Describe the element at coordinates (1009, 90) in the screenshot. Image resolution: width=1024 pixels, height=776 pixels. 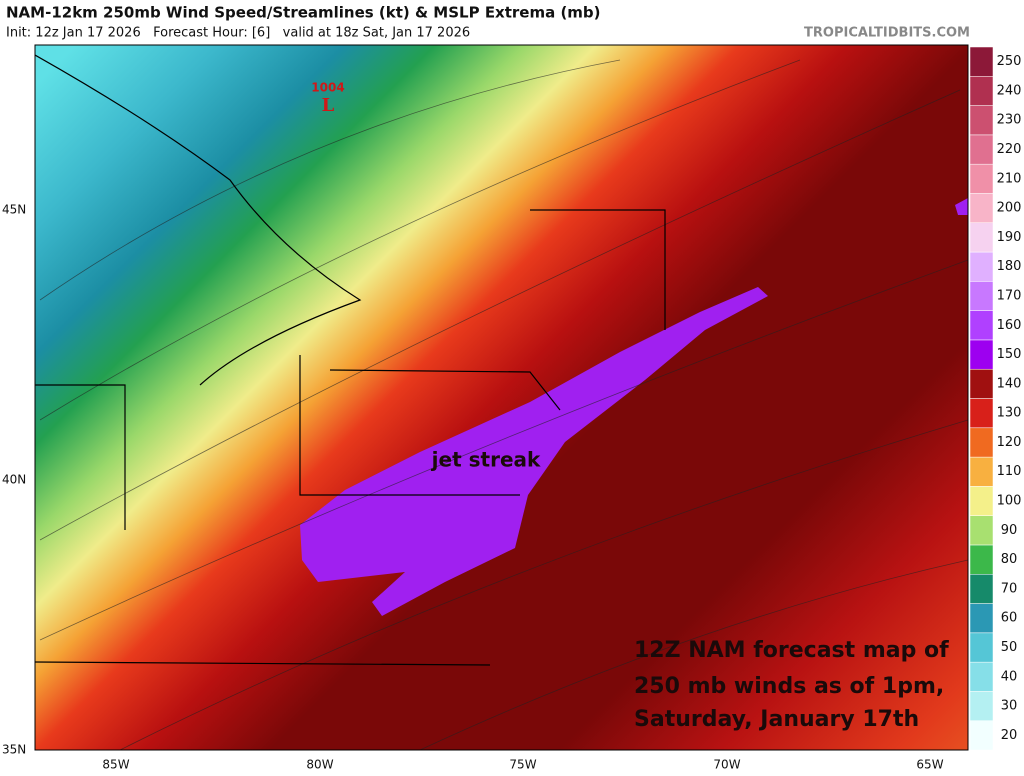
I see `colorbar-label: 240` at that location.